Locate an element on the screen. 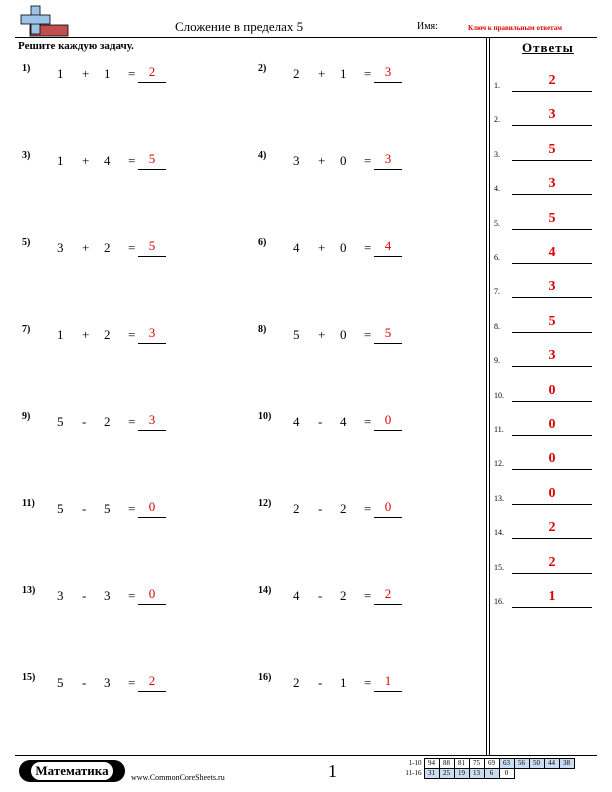  answer-key-row: 15. 2 is located at coordinates (544, 564).